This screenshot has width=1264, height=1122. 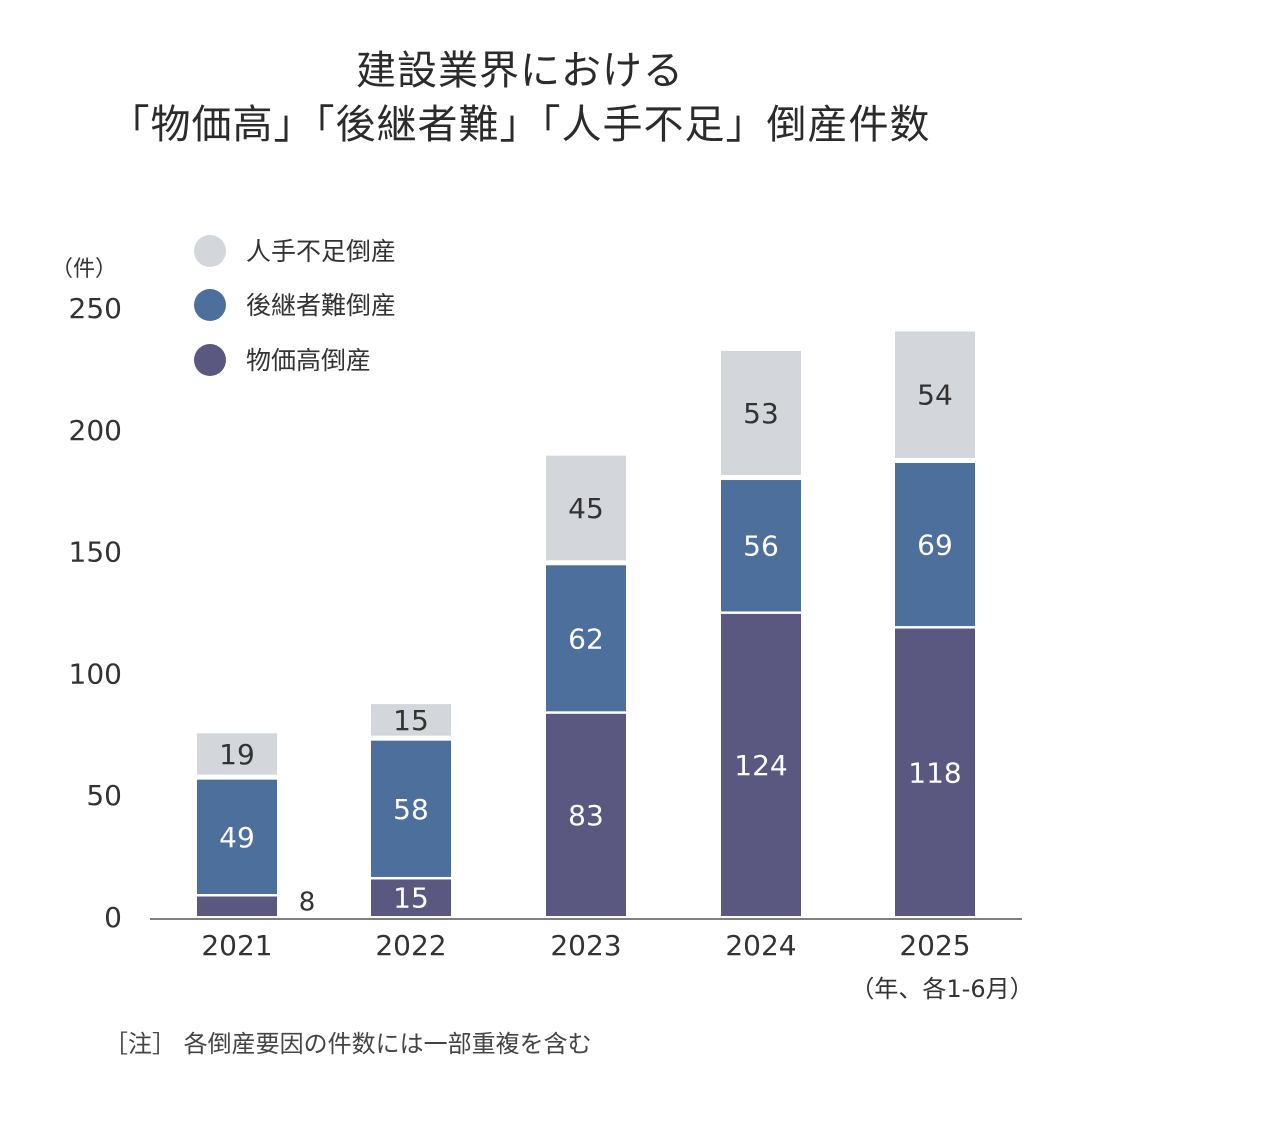 I want to click on data-label: 8, so click(x=307, y=902).